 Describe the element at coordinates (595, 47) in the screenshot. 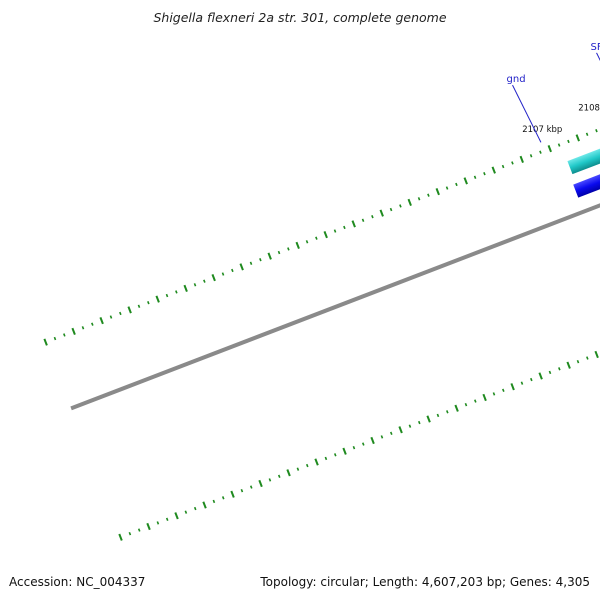

I see `gene-label: SF2092` at that location.